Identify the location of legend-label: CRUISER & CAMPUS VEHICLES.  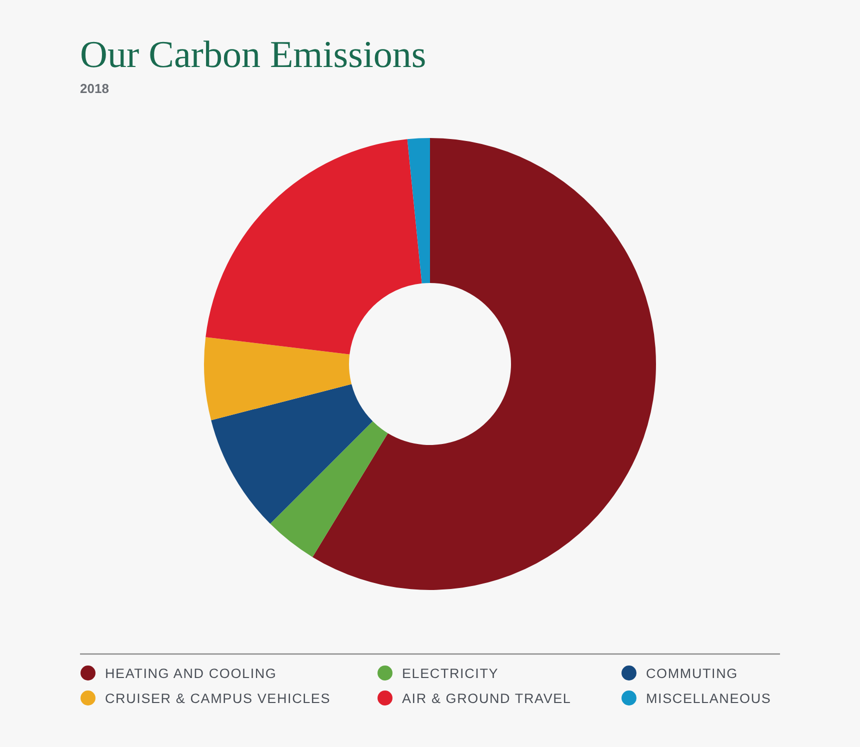
(218, 698).